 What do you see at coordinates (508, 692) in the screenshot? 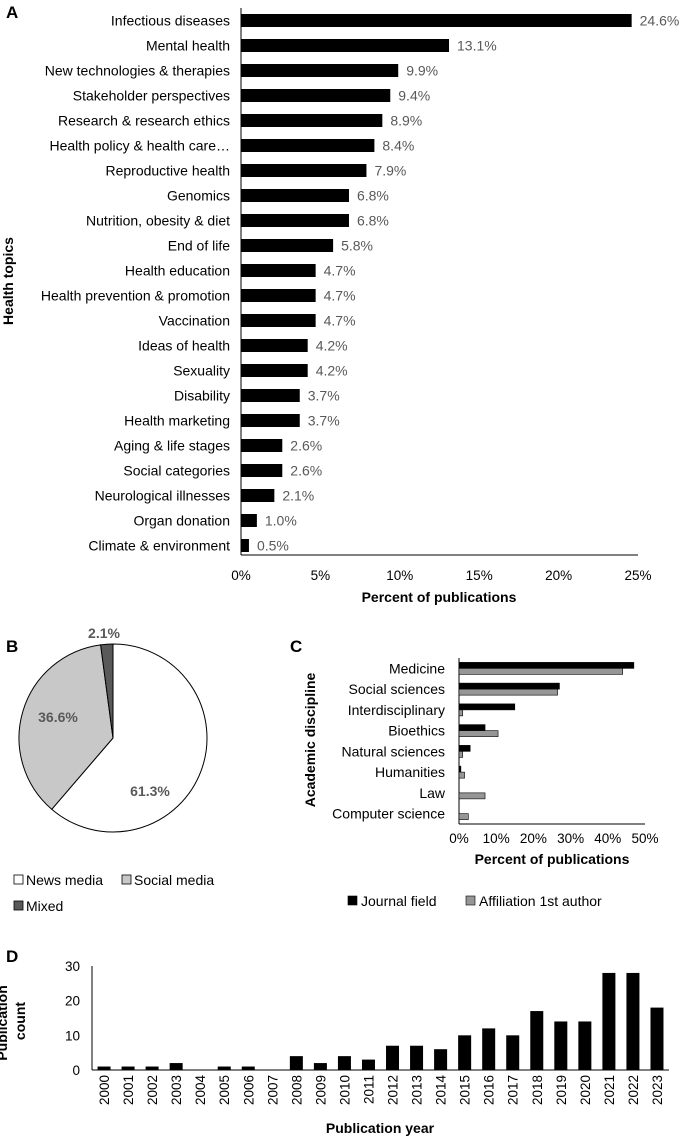
I see `panel-c-bar-affiliation-1st-author-social-sciences` at bounding box center [508, 692].